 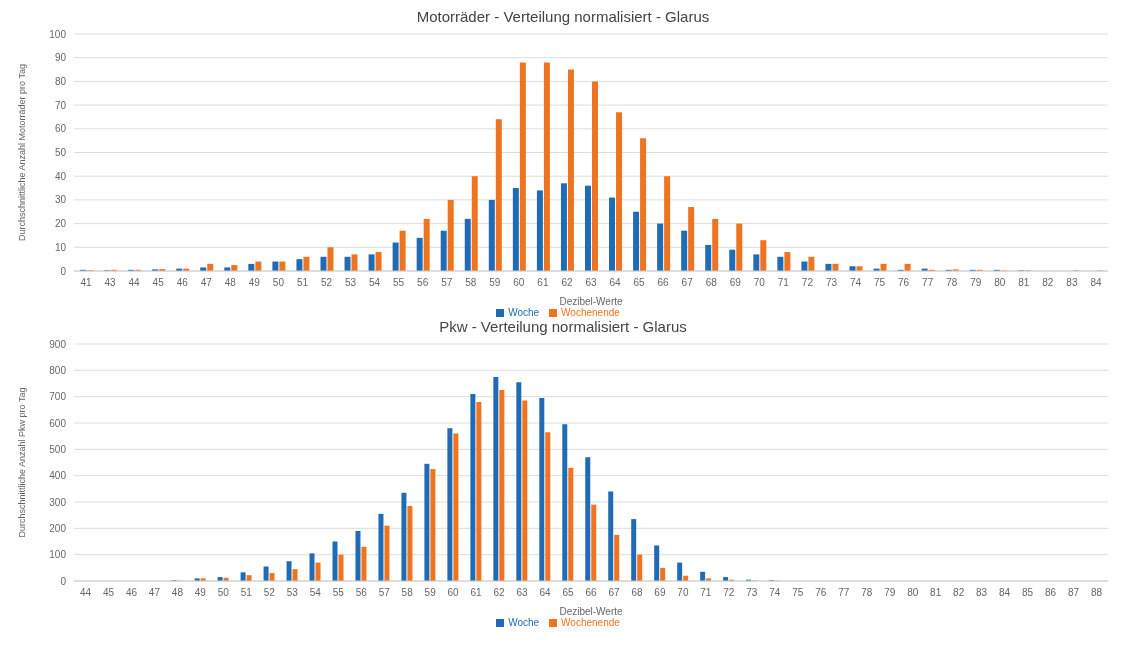 What do you see at coordinates (1050, 593) in the screenshot?
I see `x-tick-label: 86` at bounding box center [1050, 593].